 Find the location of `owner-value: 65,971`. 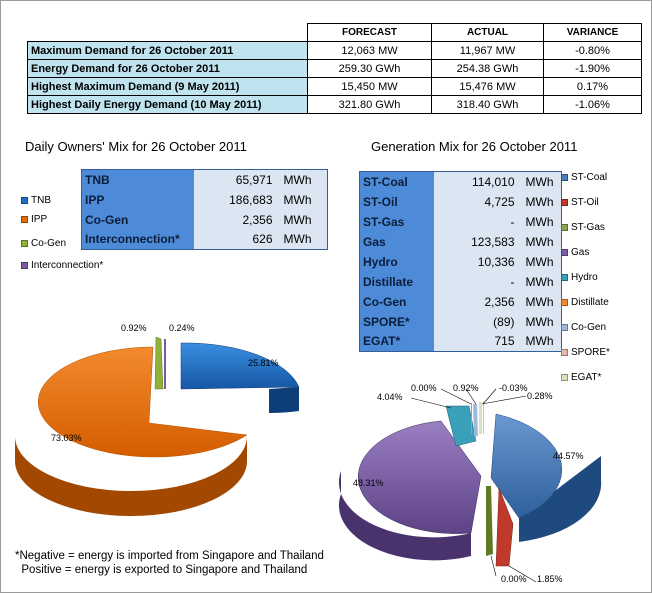

owner-value: 65,971 is located at coordinates (234, 179).